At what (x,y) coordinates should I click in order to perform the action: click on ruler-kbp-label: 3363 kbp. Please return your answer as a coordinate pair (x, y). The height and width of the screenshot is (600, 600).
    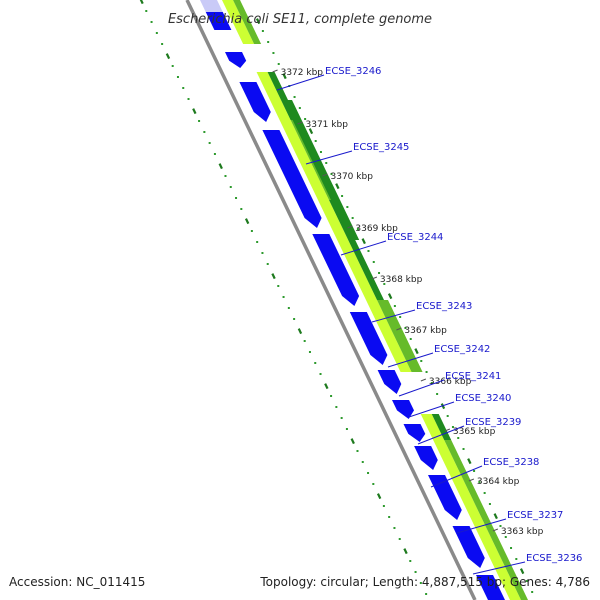
    Looking at the image, I should click on (522, 532).